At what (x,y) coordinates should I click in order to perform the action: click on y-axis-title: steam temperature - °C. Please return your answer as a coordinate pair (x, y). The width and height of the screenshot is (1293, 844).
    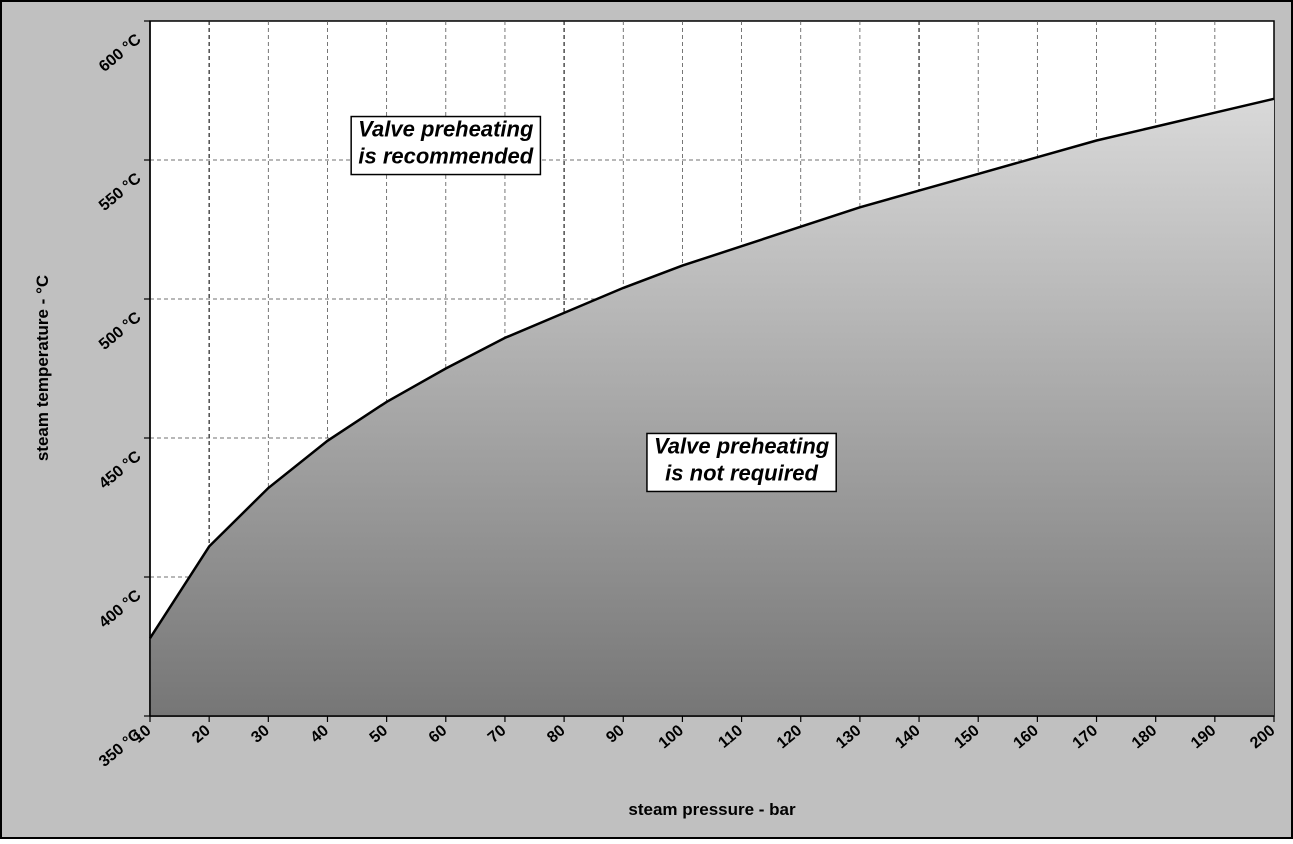
    Looking at the image, I should click on (42, 368).